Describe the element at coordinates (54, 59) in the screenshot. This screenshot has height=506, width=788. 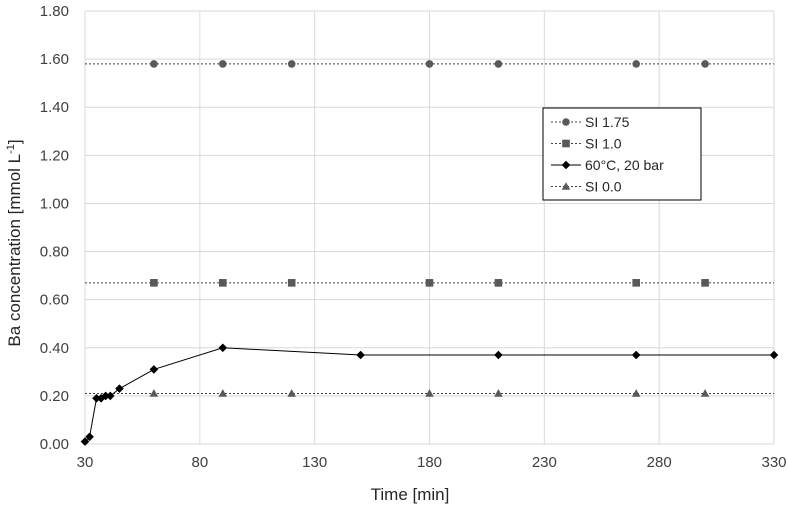
I see `y-tick-label: 1.60` at that location.